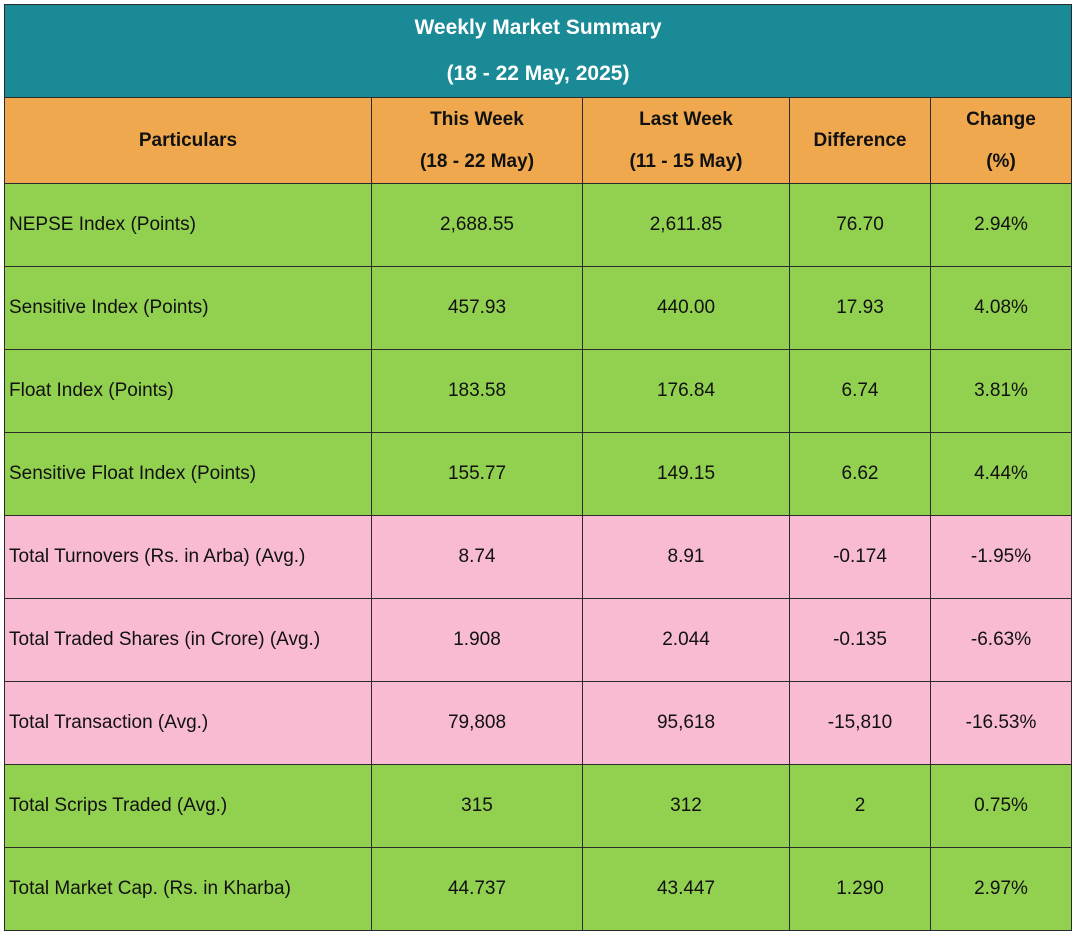  What do you see at coordinates (860, 225) in the screenshot?
I see `cell-difference: 76.70` at bounding box center [860, 225].